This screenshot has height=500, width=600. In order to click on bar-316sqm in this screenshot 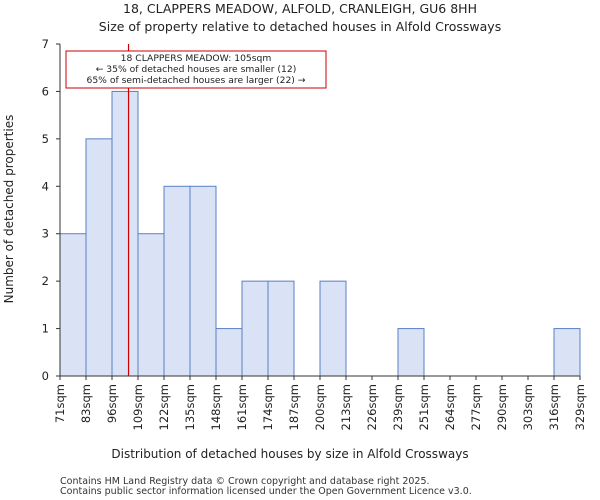, I will do `click(567, 352)`.